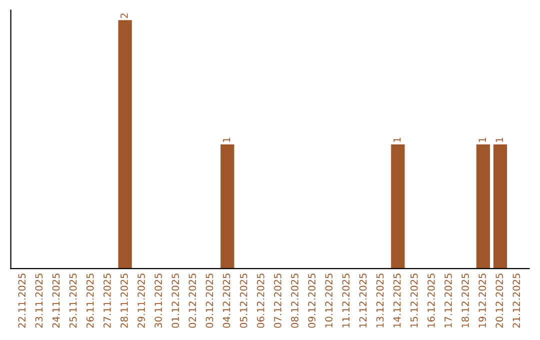  What do you see at coordinates (124, 301) in the screenshot?
I see `x-tick-label: 28.11.2025` at bounding box center [124, 301].